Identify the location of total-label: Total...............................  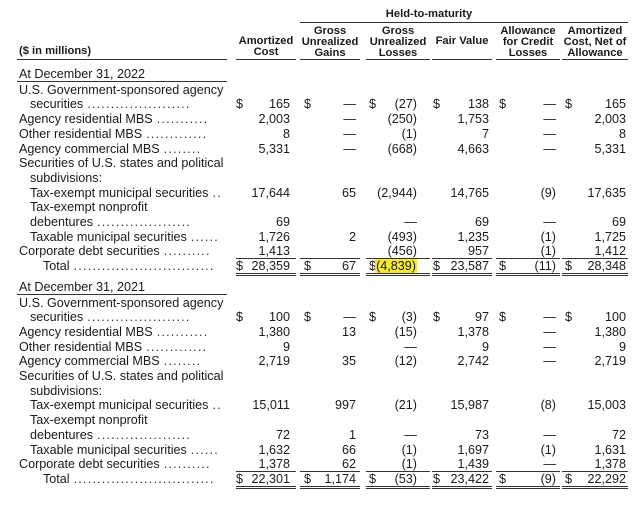
(134, 266).